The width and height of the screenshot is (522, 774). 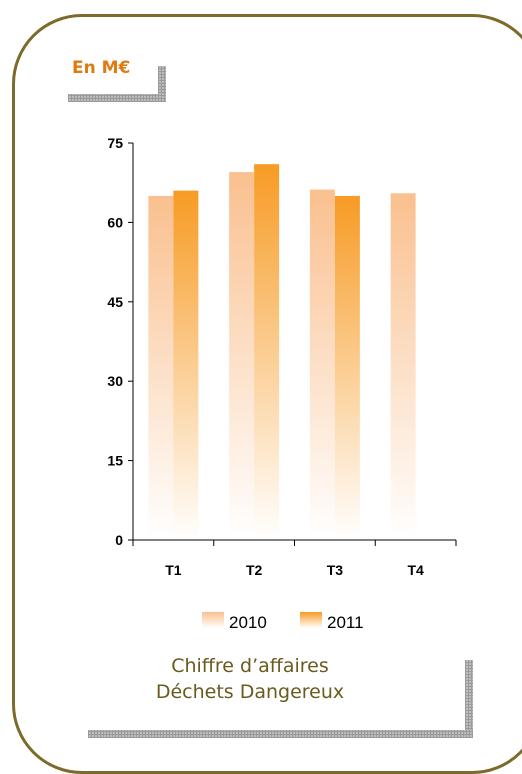 What do you see at coordinates (335, 570) in the screenshot?
I see `x-tick-label: T3` at bounding box center [335, 570].